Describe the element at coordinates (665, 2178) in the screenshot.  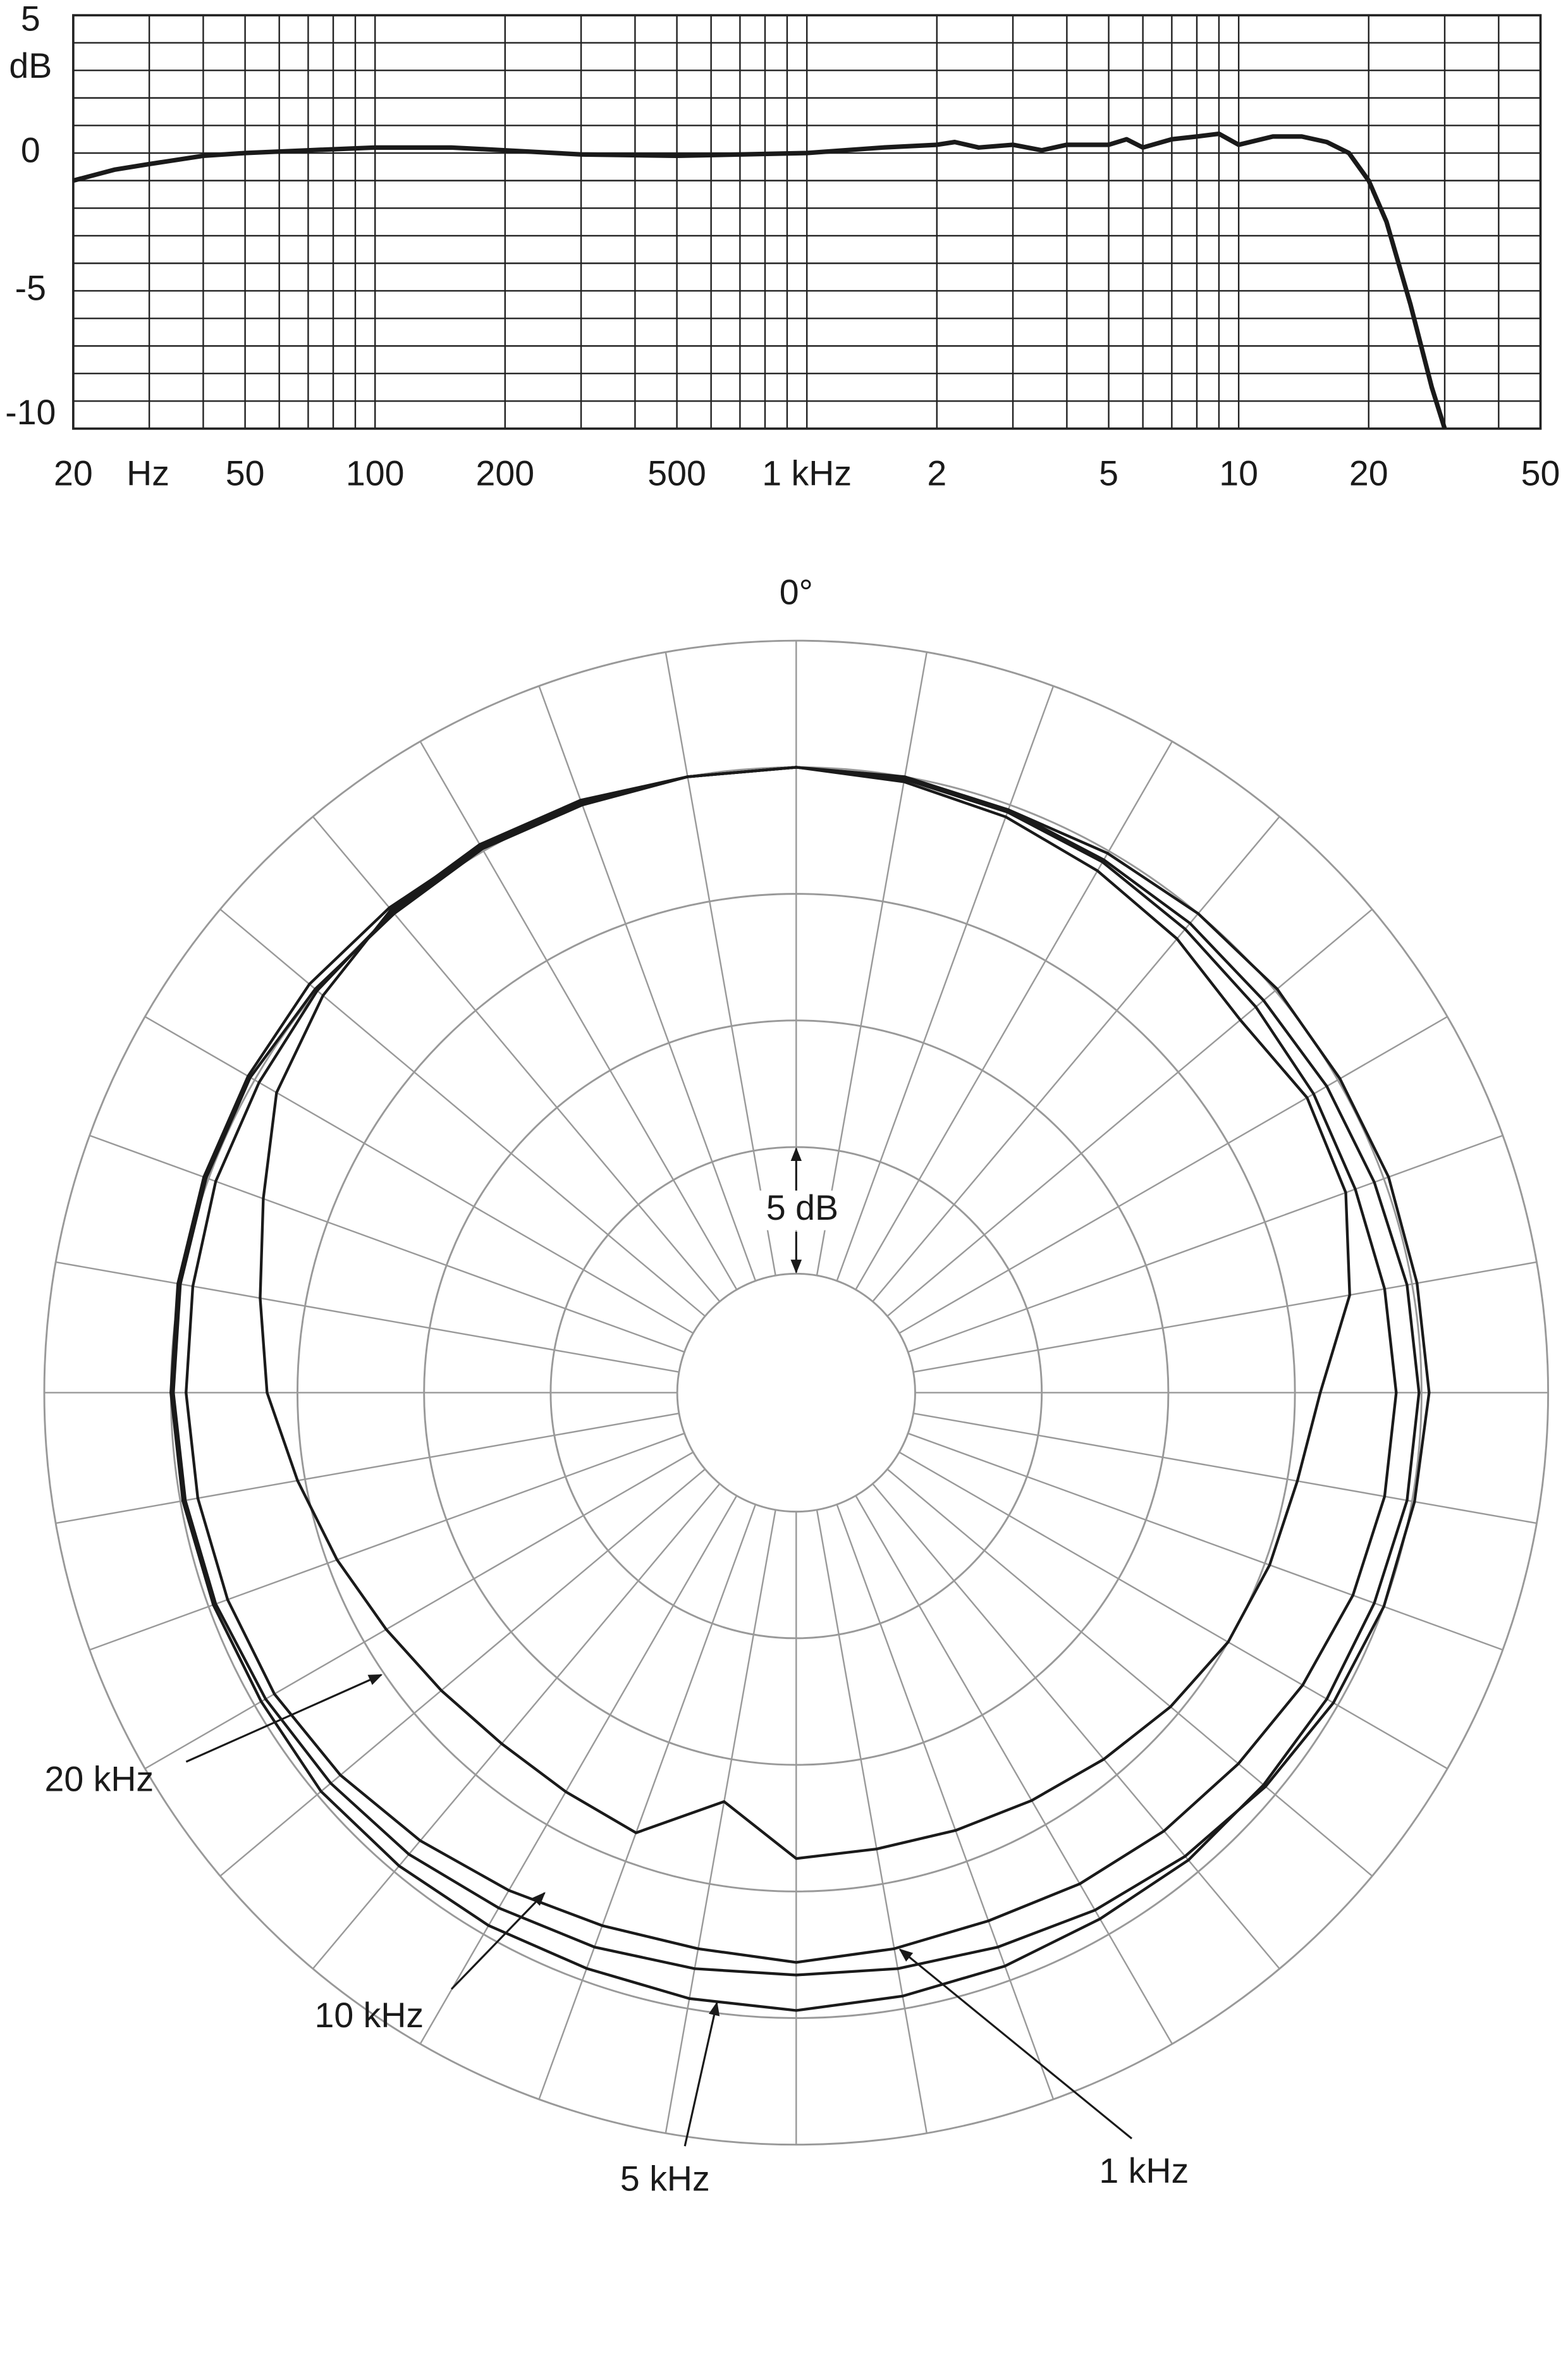
I see `series-label: 5 kHz` at that location.